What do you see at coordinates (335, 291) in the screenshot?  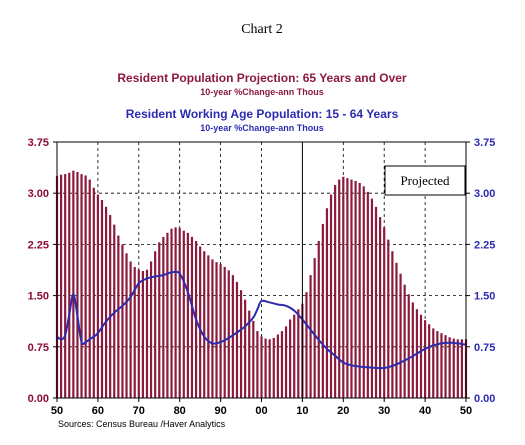 I see `bar-2018` at bounding box center [335, 291].